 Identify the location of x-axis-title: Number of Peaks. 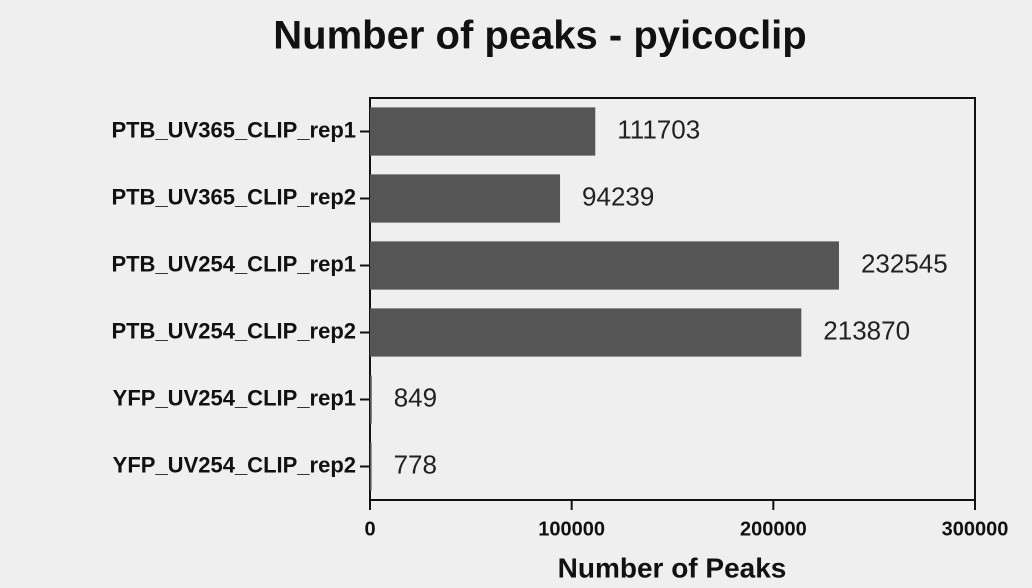
(672, 567).